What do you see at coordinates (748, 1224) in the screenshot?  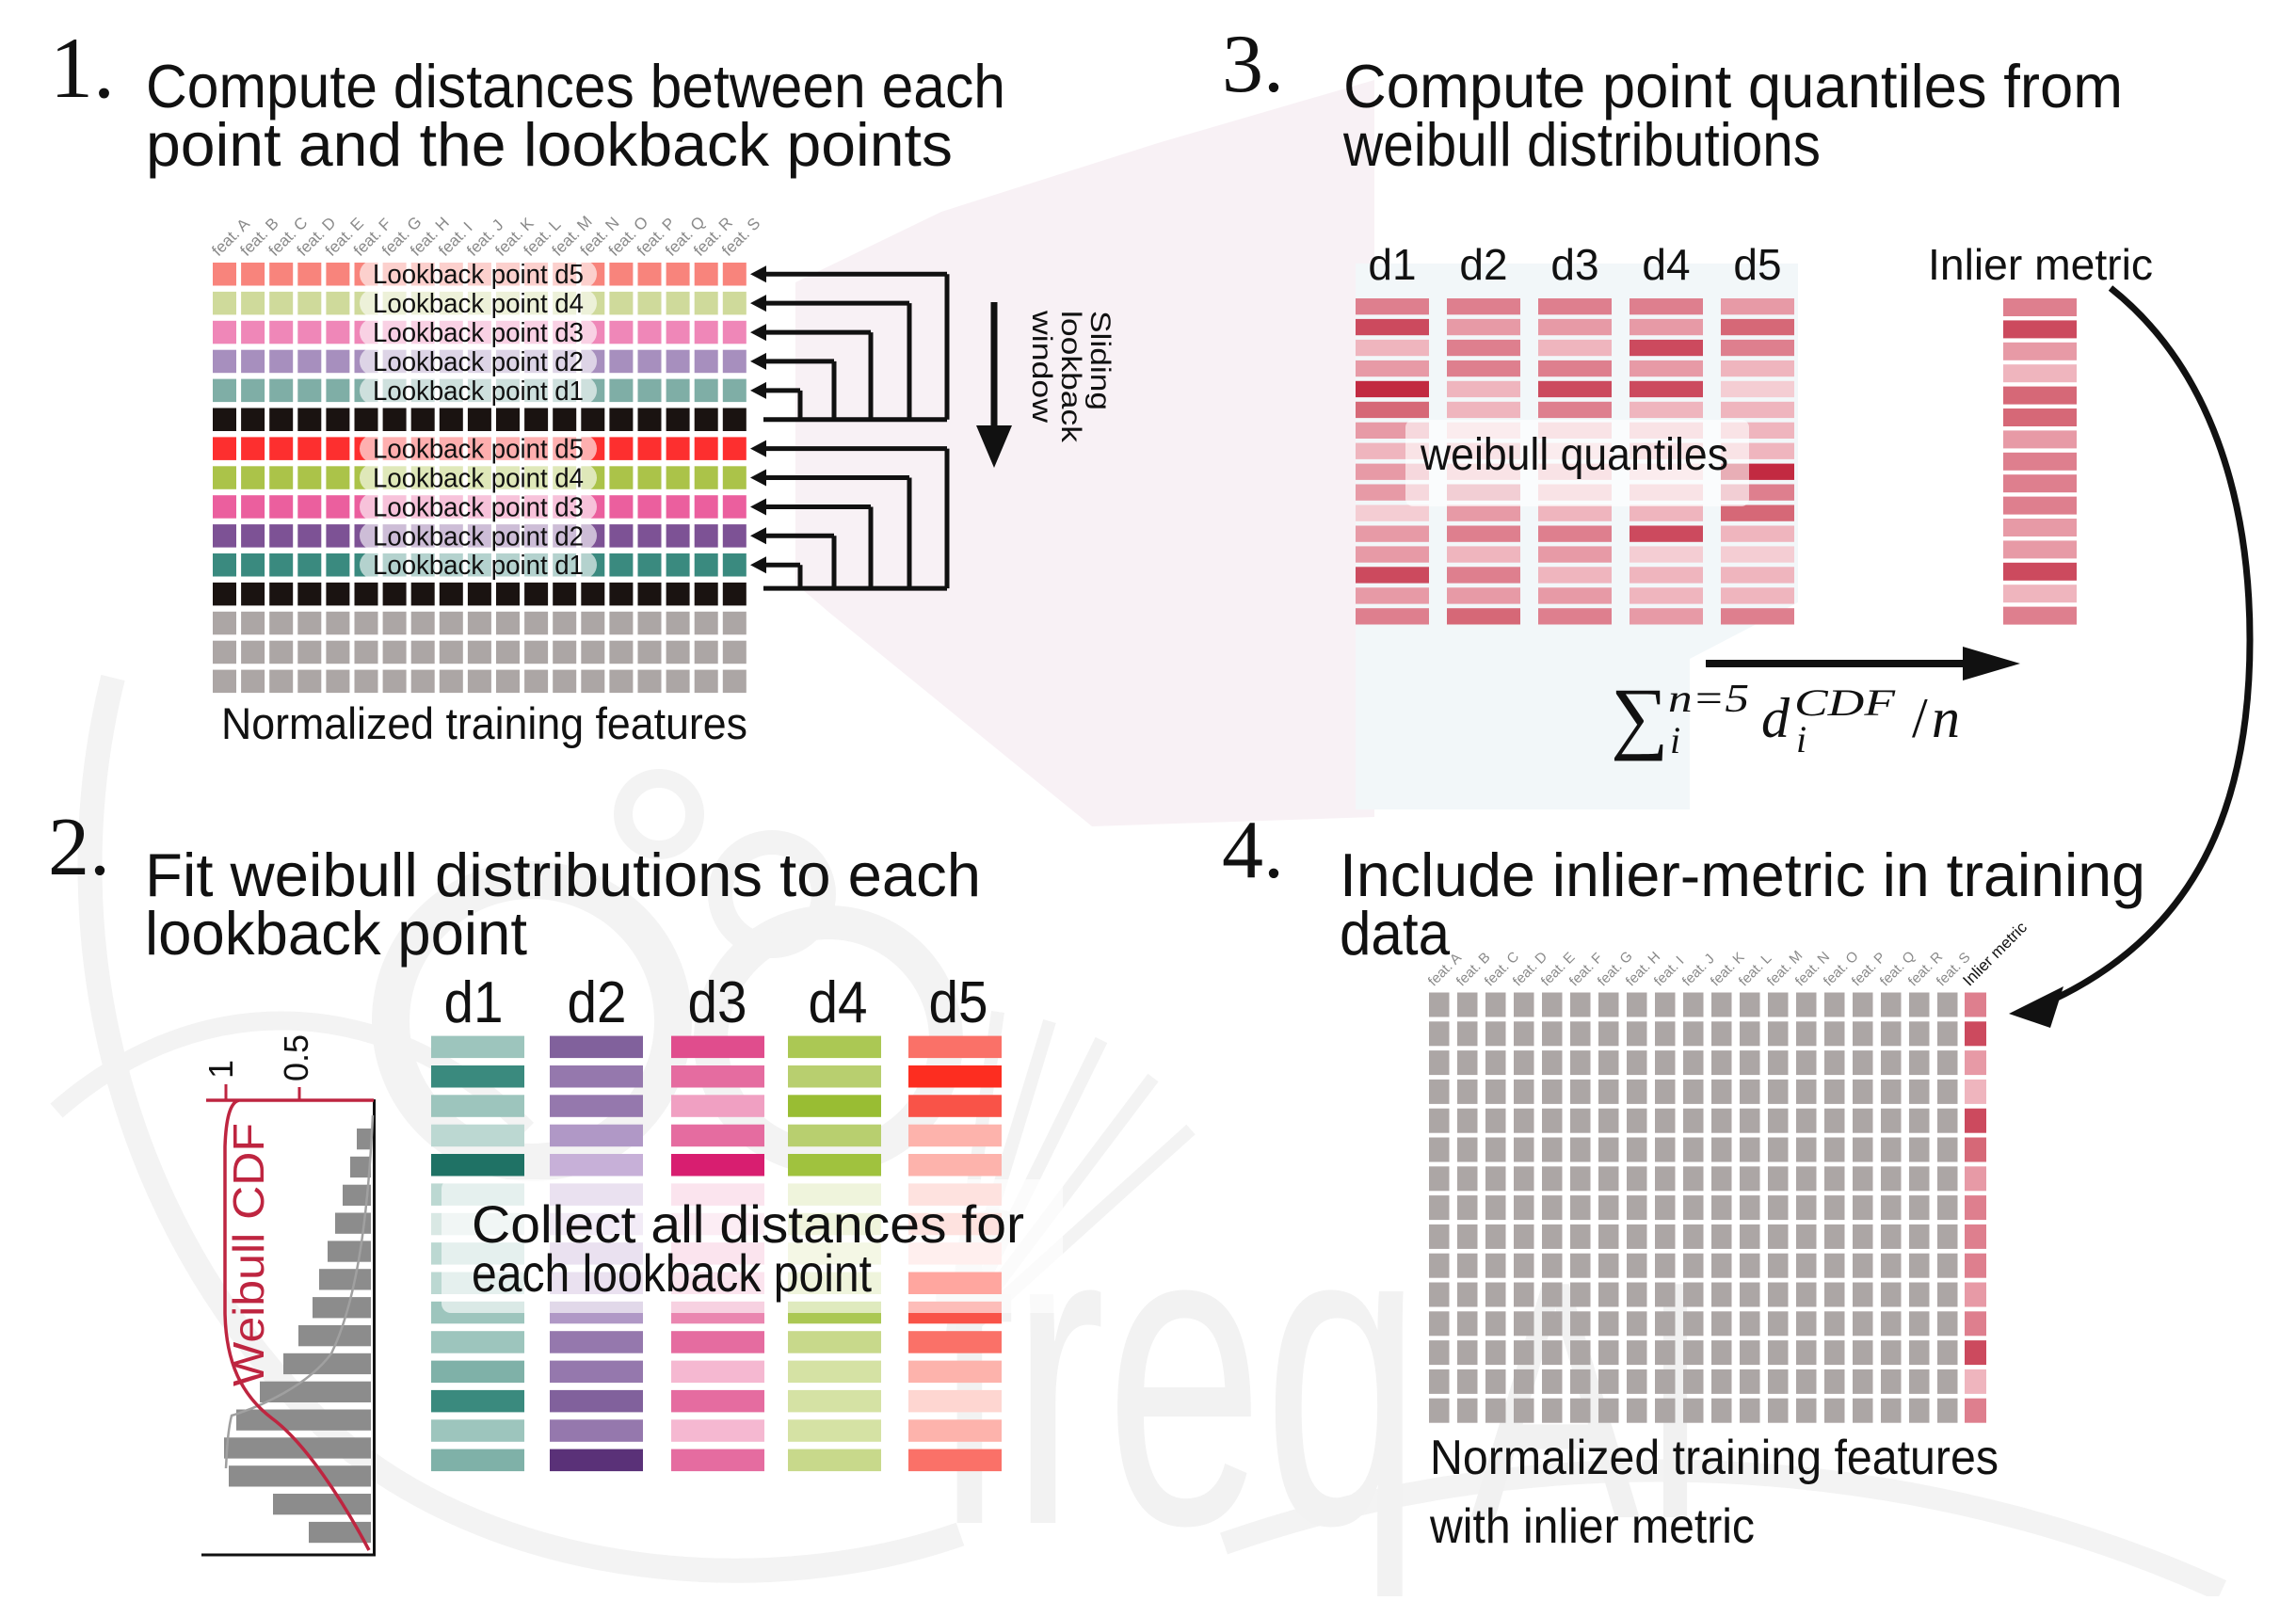 I see `svg-text: Collect all distances for` at bounding box center [748, 1224].